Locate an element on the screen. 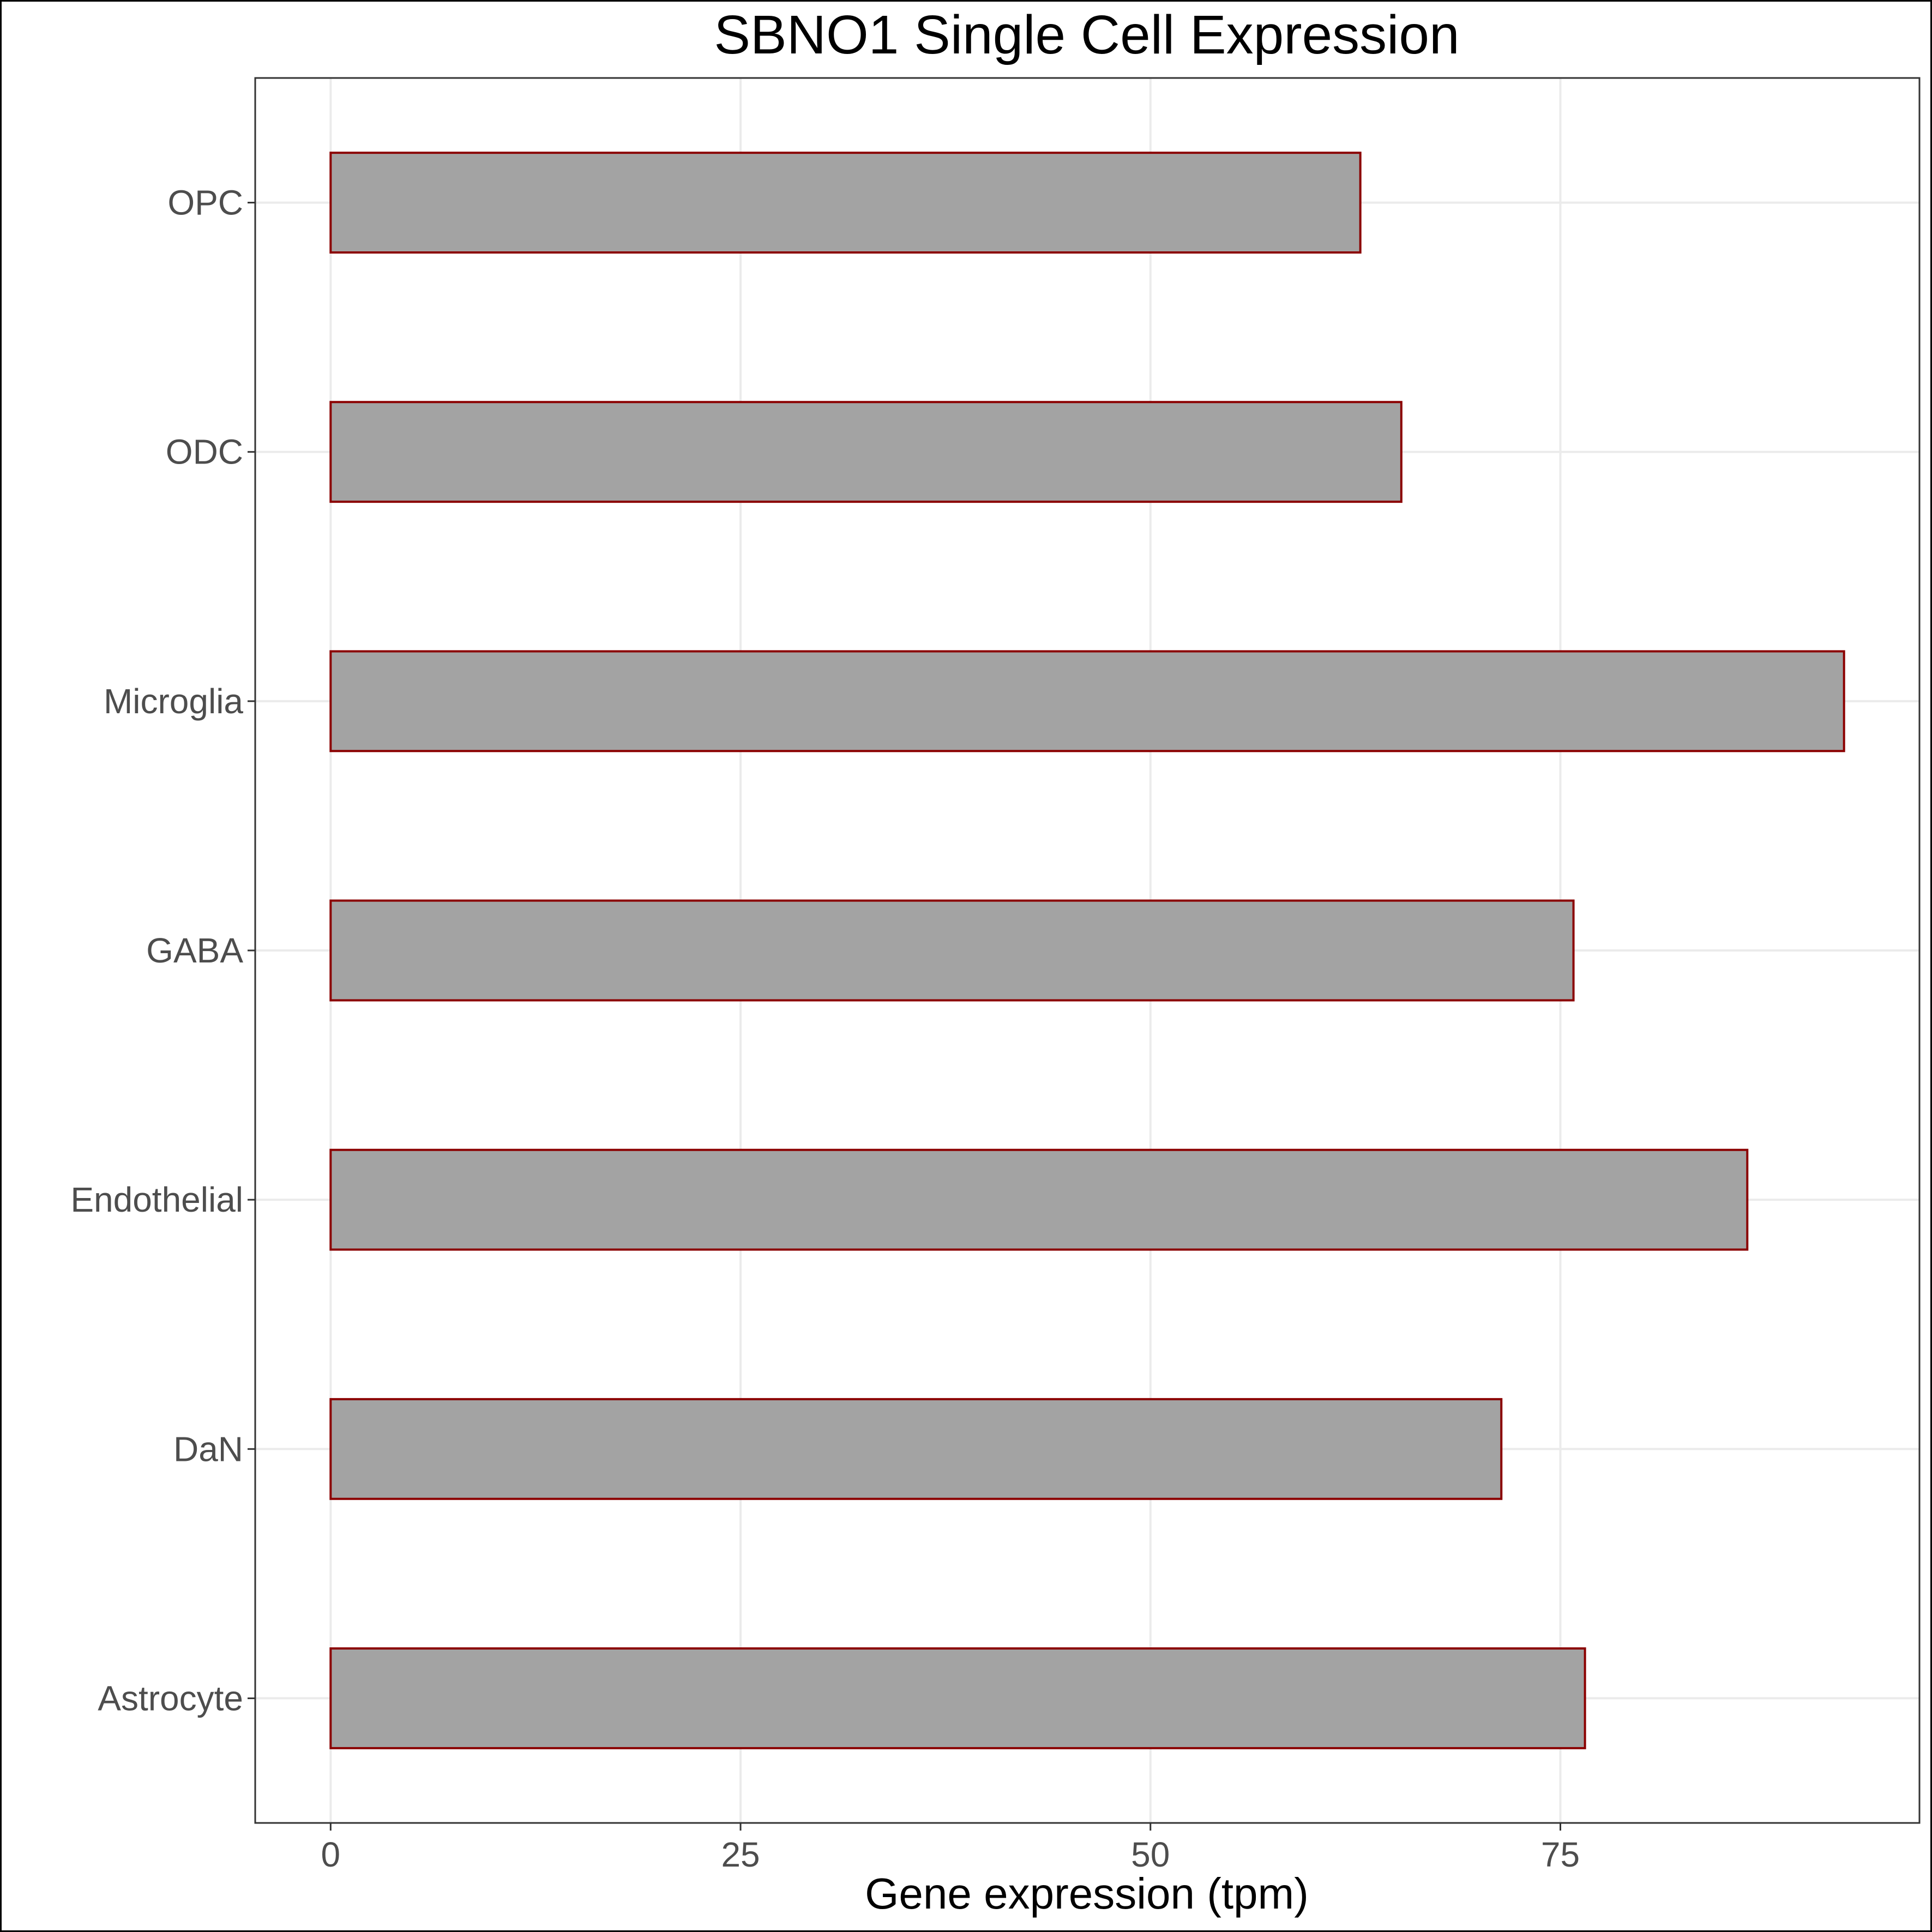  bar-endothelial is located at coordinates (1039, 1199).